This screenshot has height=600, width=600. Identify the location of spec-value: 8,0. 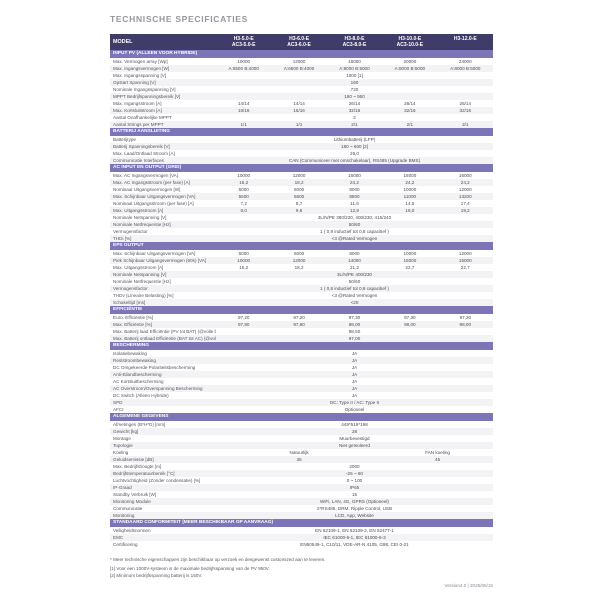
(244, 210).